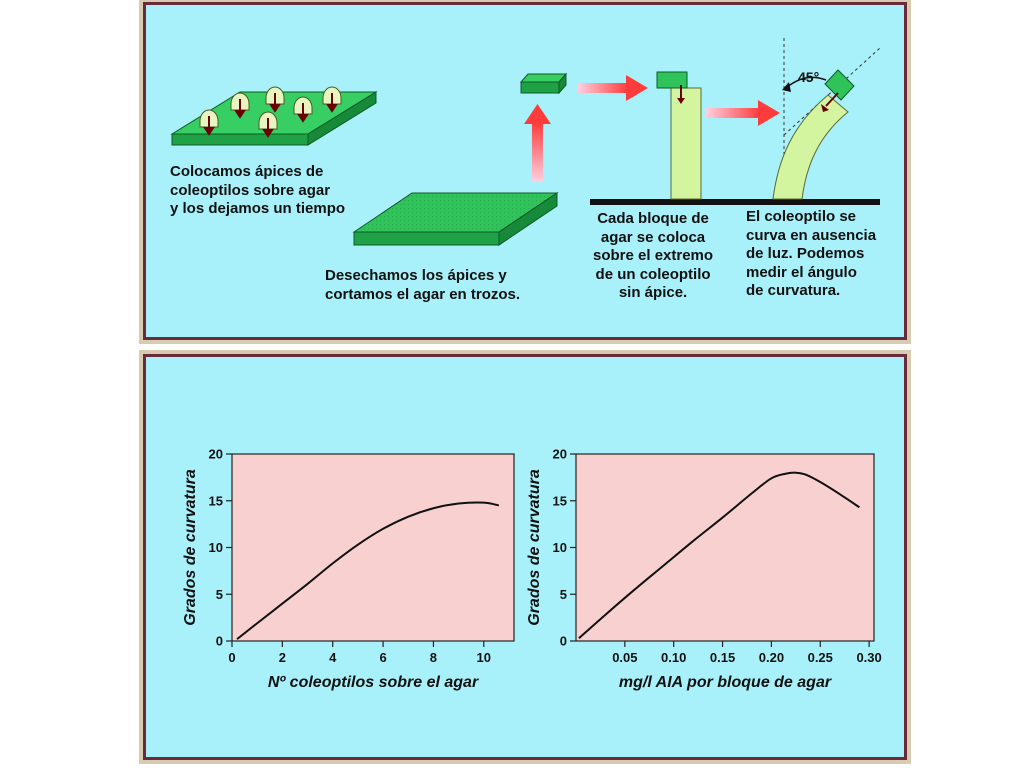 The width and height of the screenshot is (1024, 768). I want to click on angle-label: 45°, so click(808, 77).